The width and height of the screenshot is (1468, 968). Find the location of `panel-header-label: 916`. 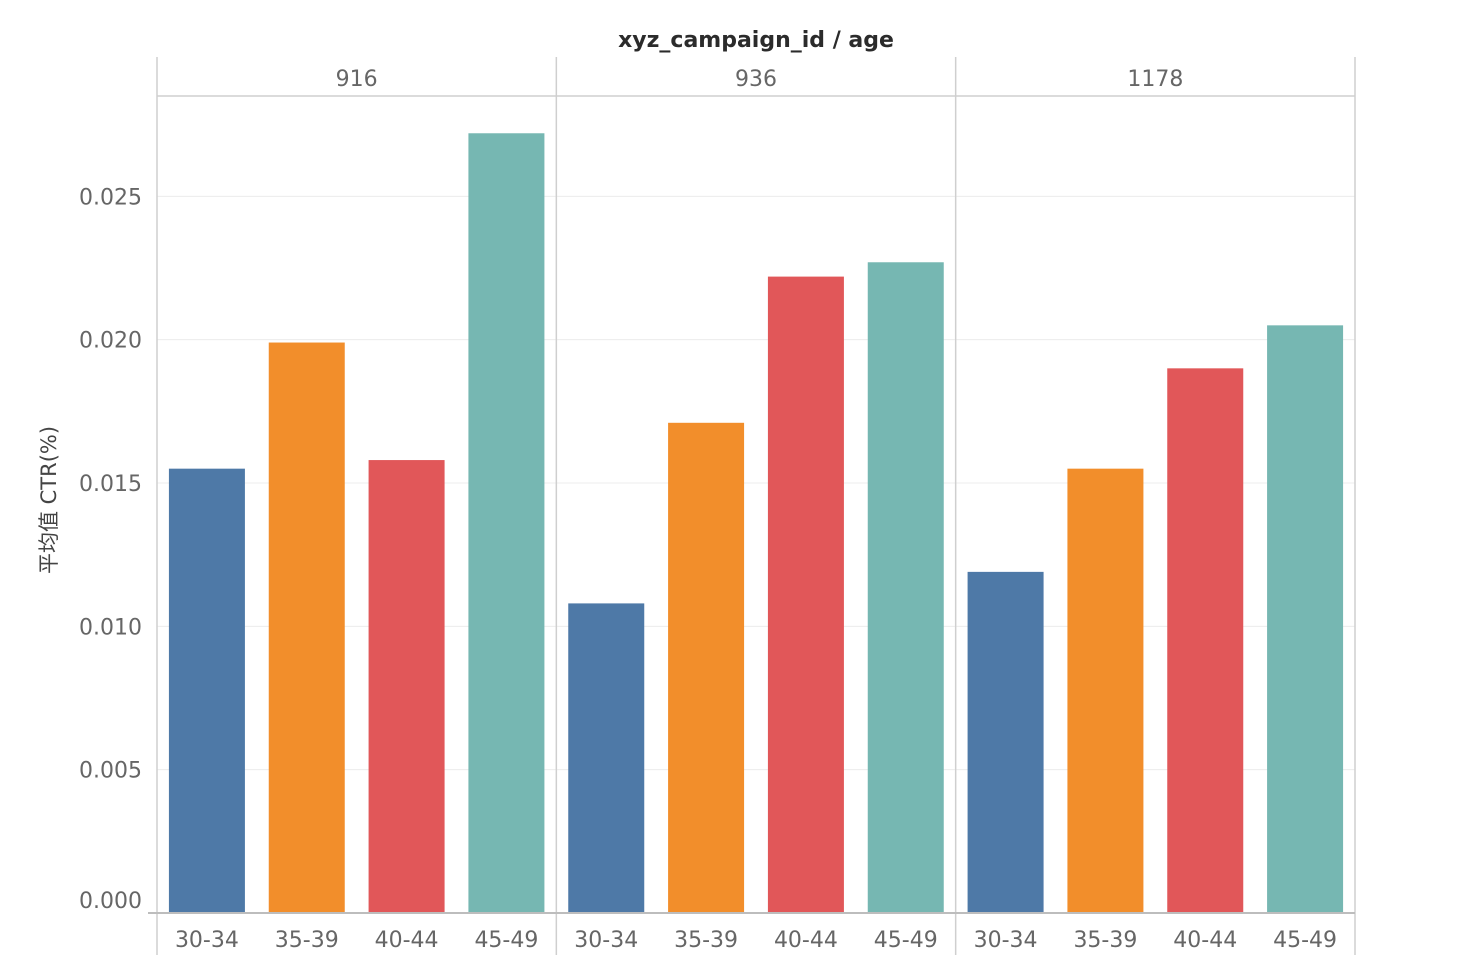

panel-header-label: 916 is located at coordinates (357, 79).